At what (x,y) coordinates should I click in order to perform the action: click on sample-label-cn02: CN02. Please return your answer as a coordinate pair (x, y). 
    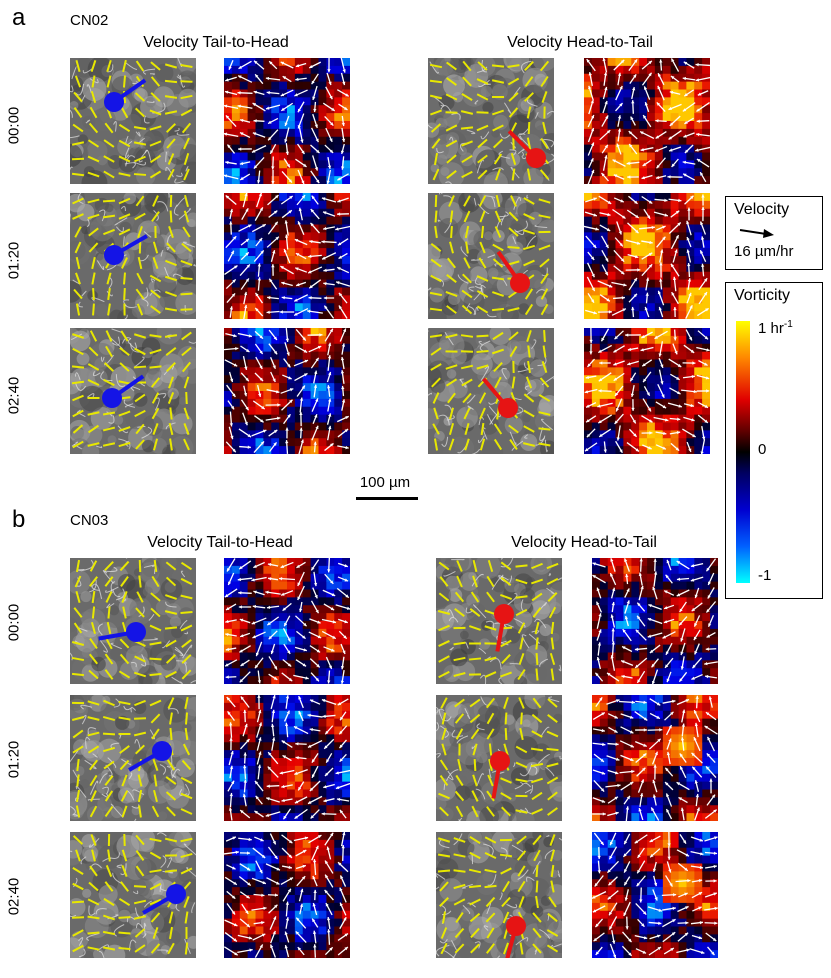
    Looking at the image, I should click on (89, 20).